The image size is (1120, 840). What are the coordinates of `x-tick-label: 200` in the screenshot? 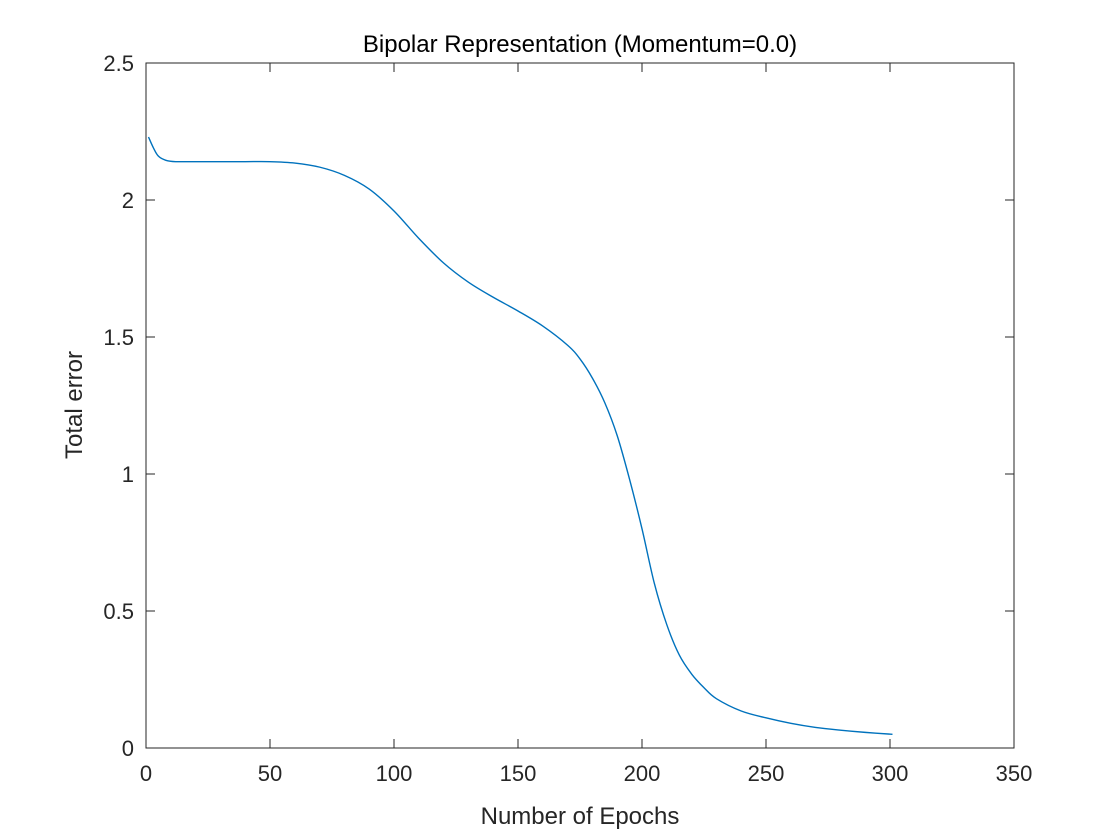 It's located at (642, 773).